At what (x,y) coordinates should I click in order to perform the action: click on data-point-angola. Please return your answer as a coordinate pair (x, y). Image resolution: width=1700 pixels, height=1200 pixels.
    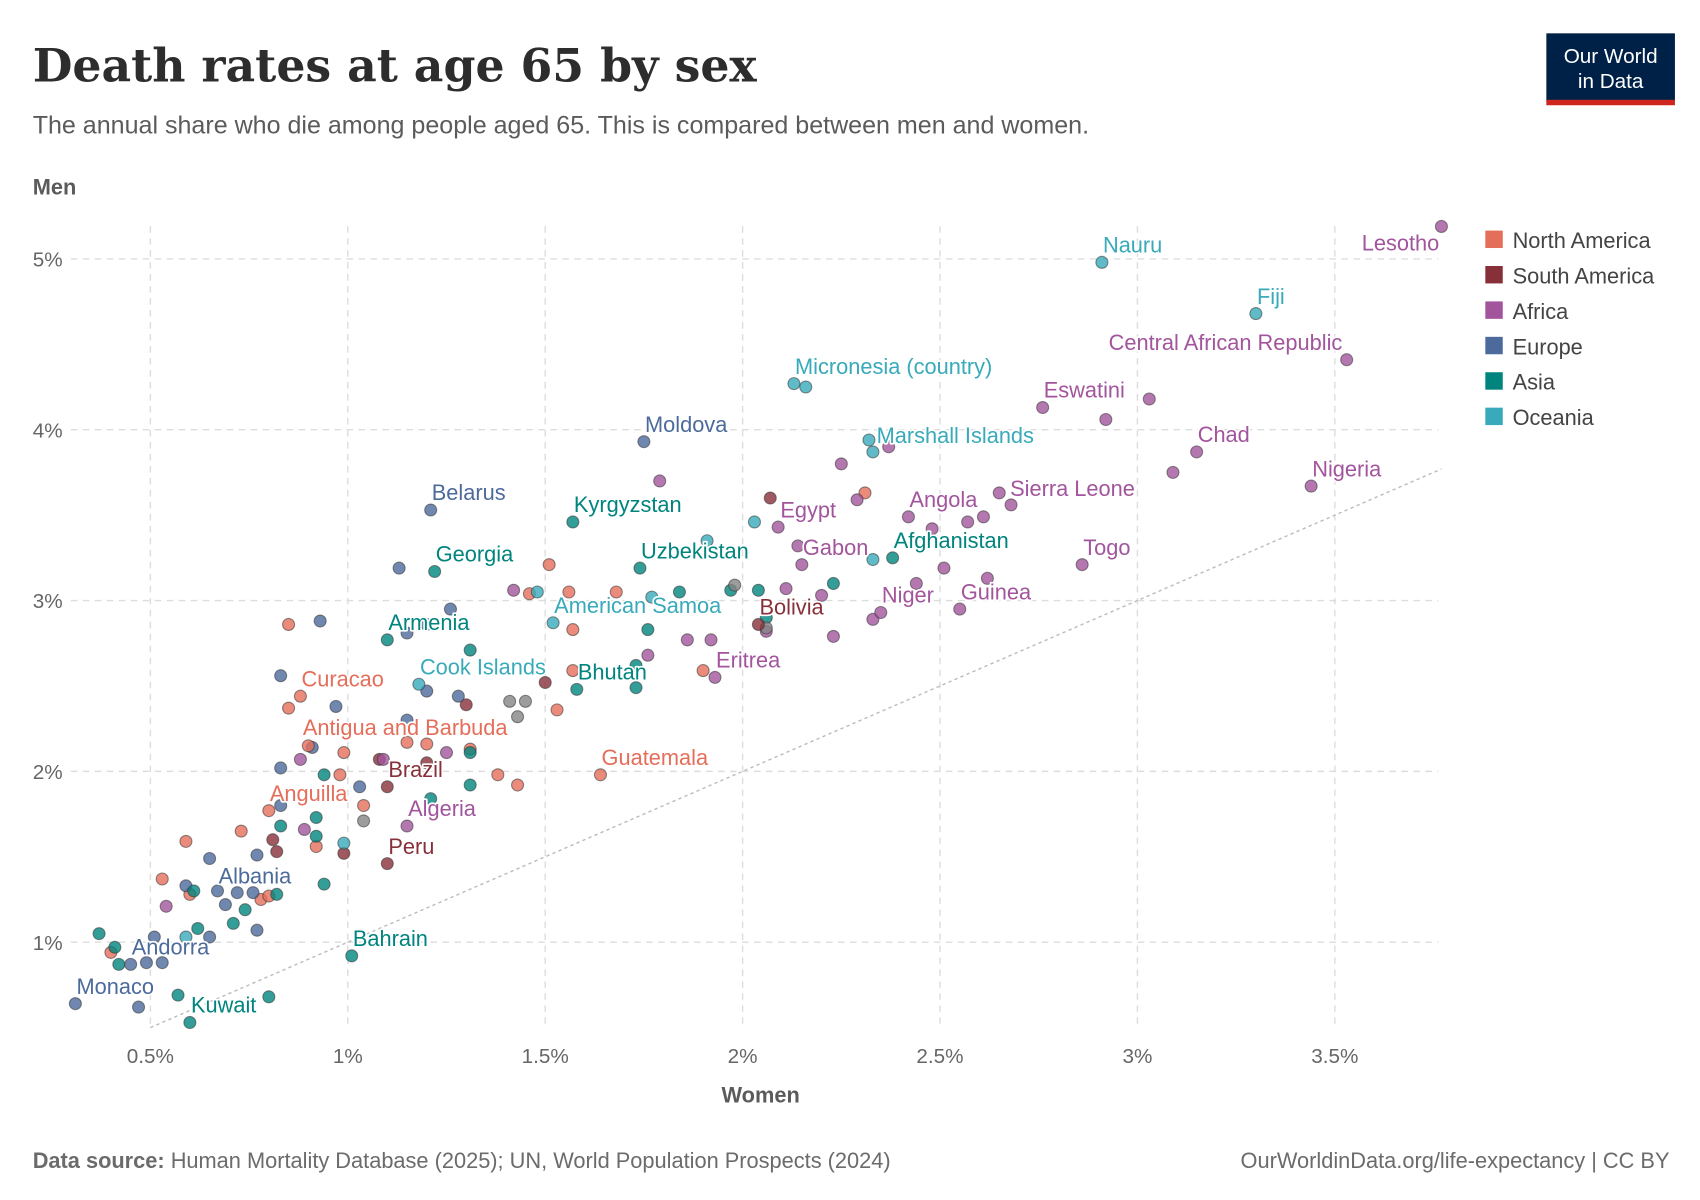
    Looking at the image, I should click on (908, 517).